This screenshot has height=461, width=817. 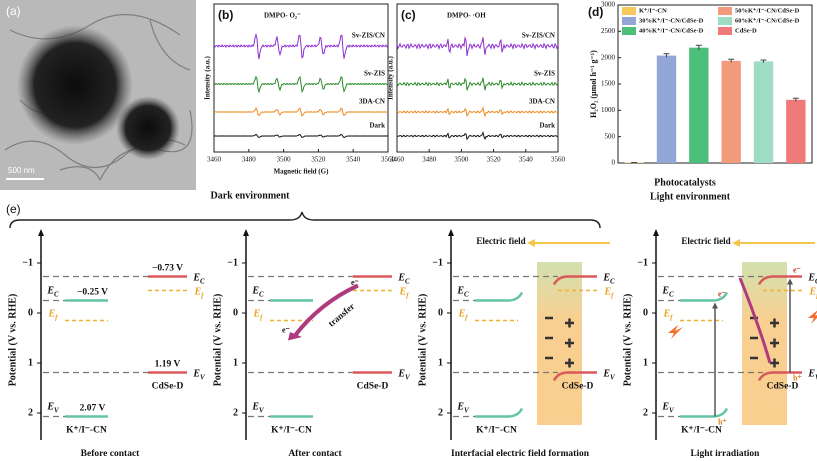 What do you see at coordinates (295, 336) in the screenshot?
I see `transfer-arrowhead` at bounding box center [295, 336].